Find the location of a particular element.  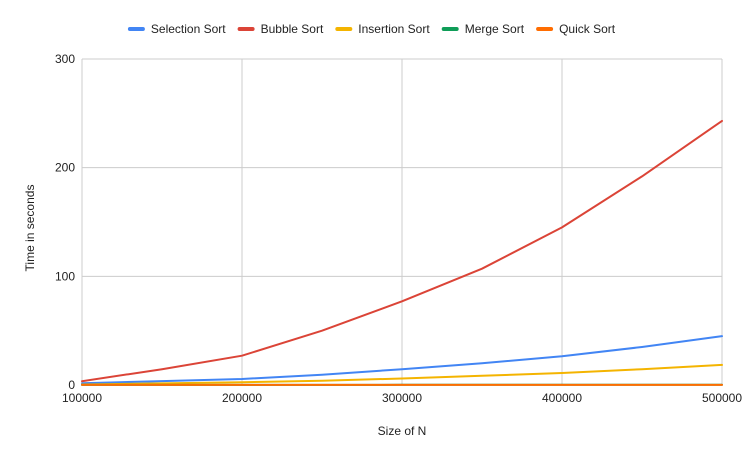

x-axis-title: Size of N is located at coordinates (402, 431).